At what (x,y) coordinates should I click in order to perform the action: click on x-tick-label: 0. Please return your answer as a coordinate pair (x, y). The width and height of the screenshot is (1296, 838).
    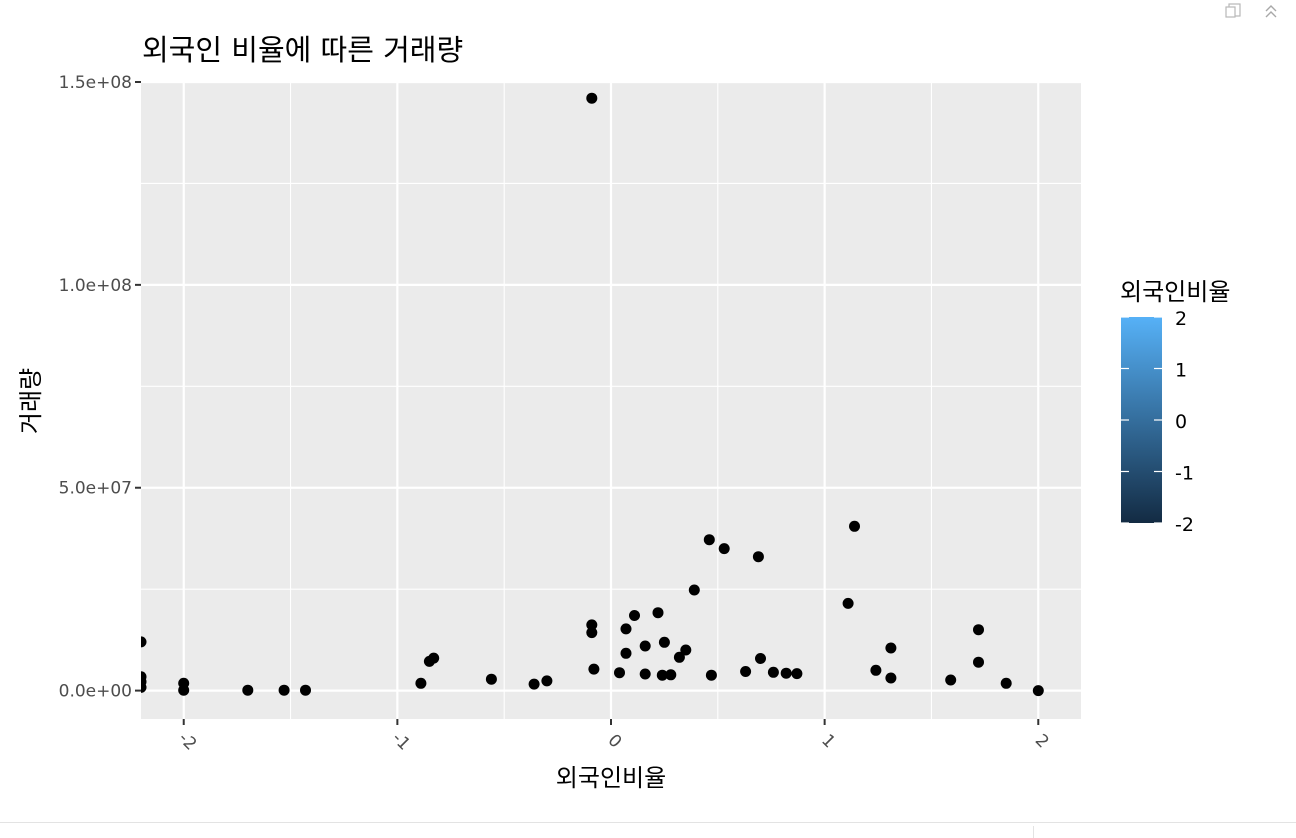
    Looking at the image, I should click on (615, 742).